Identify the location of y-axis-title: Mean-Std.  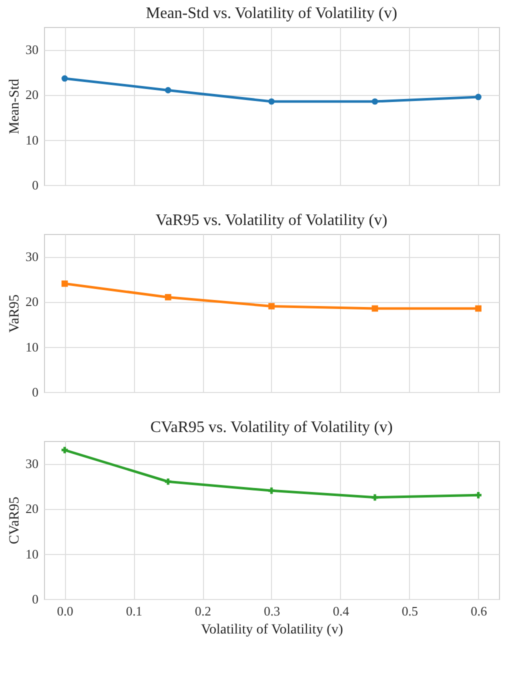
(15, 106).